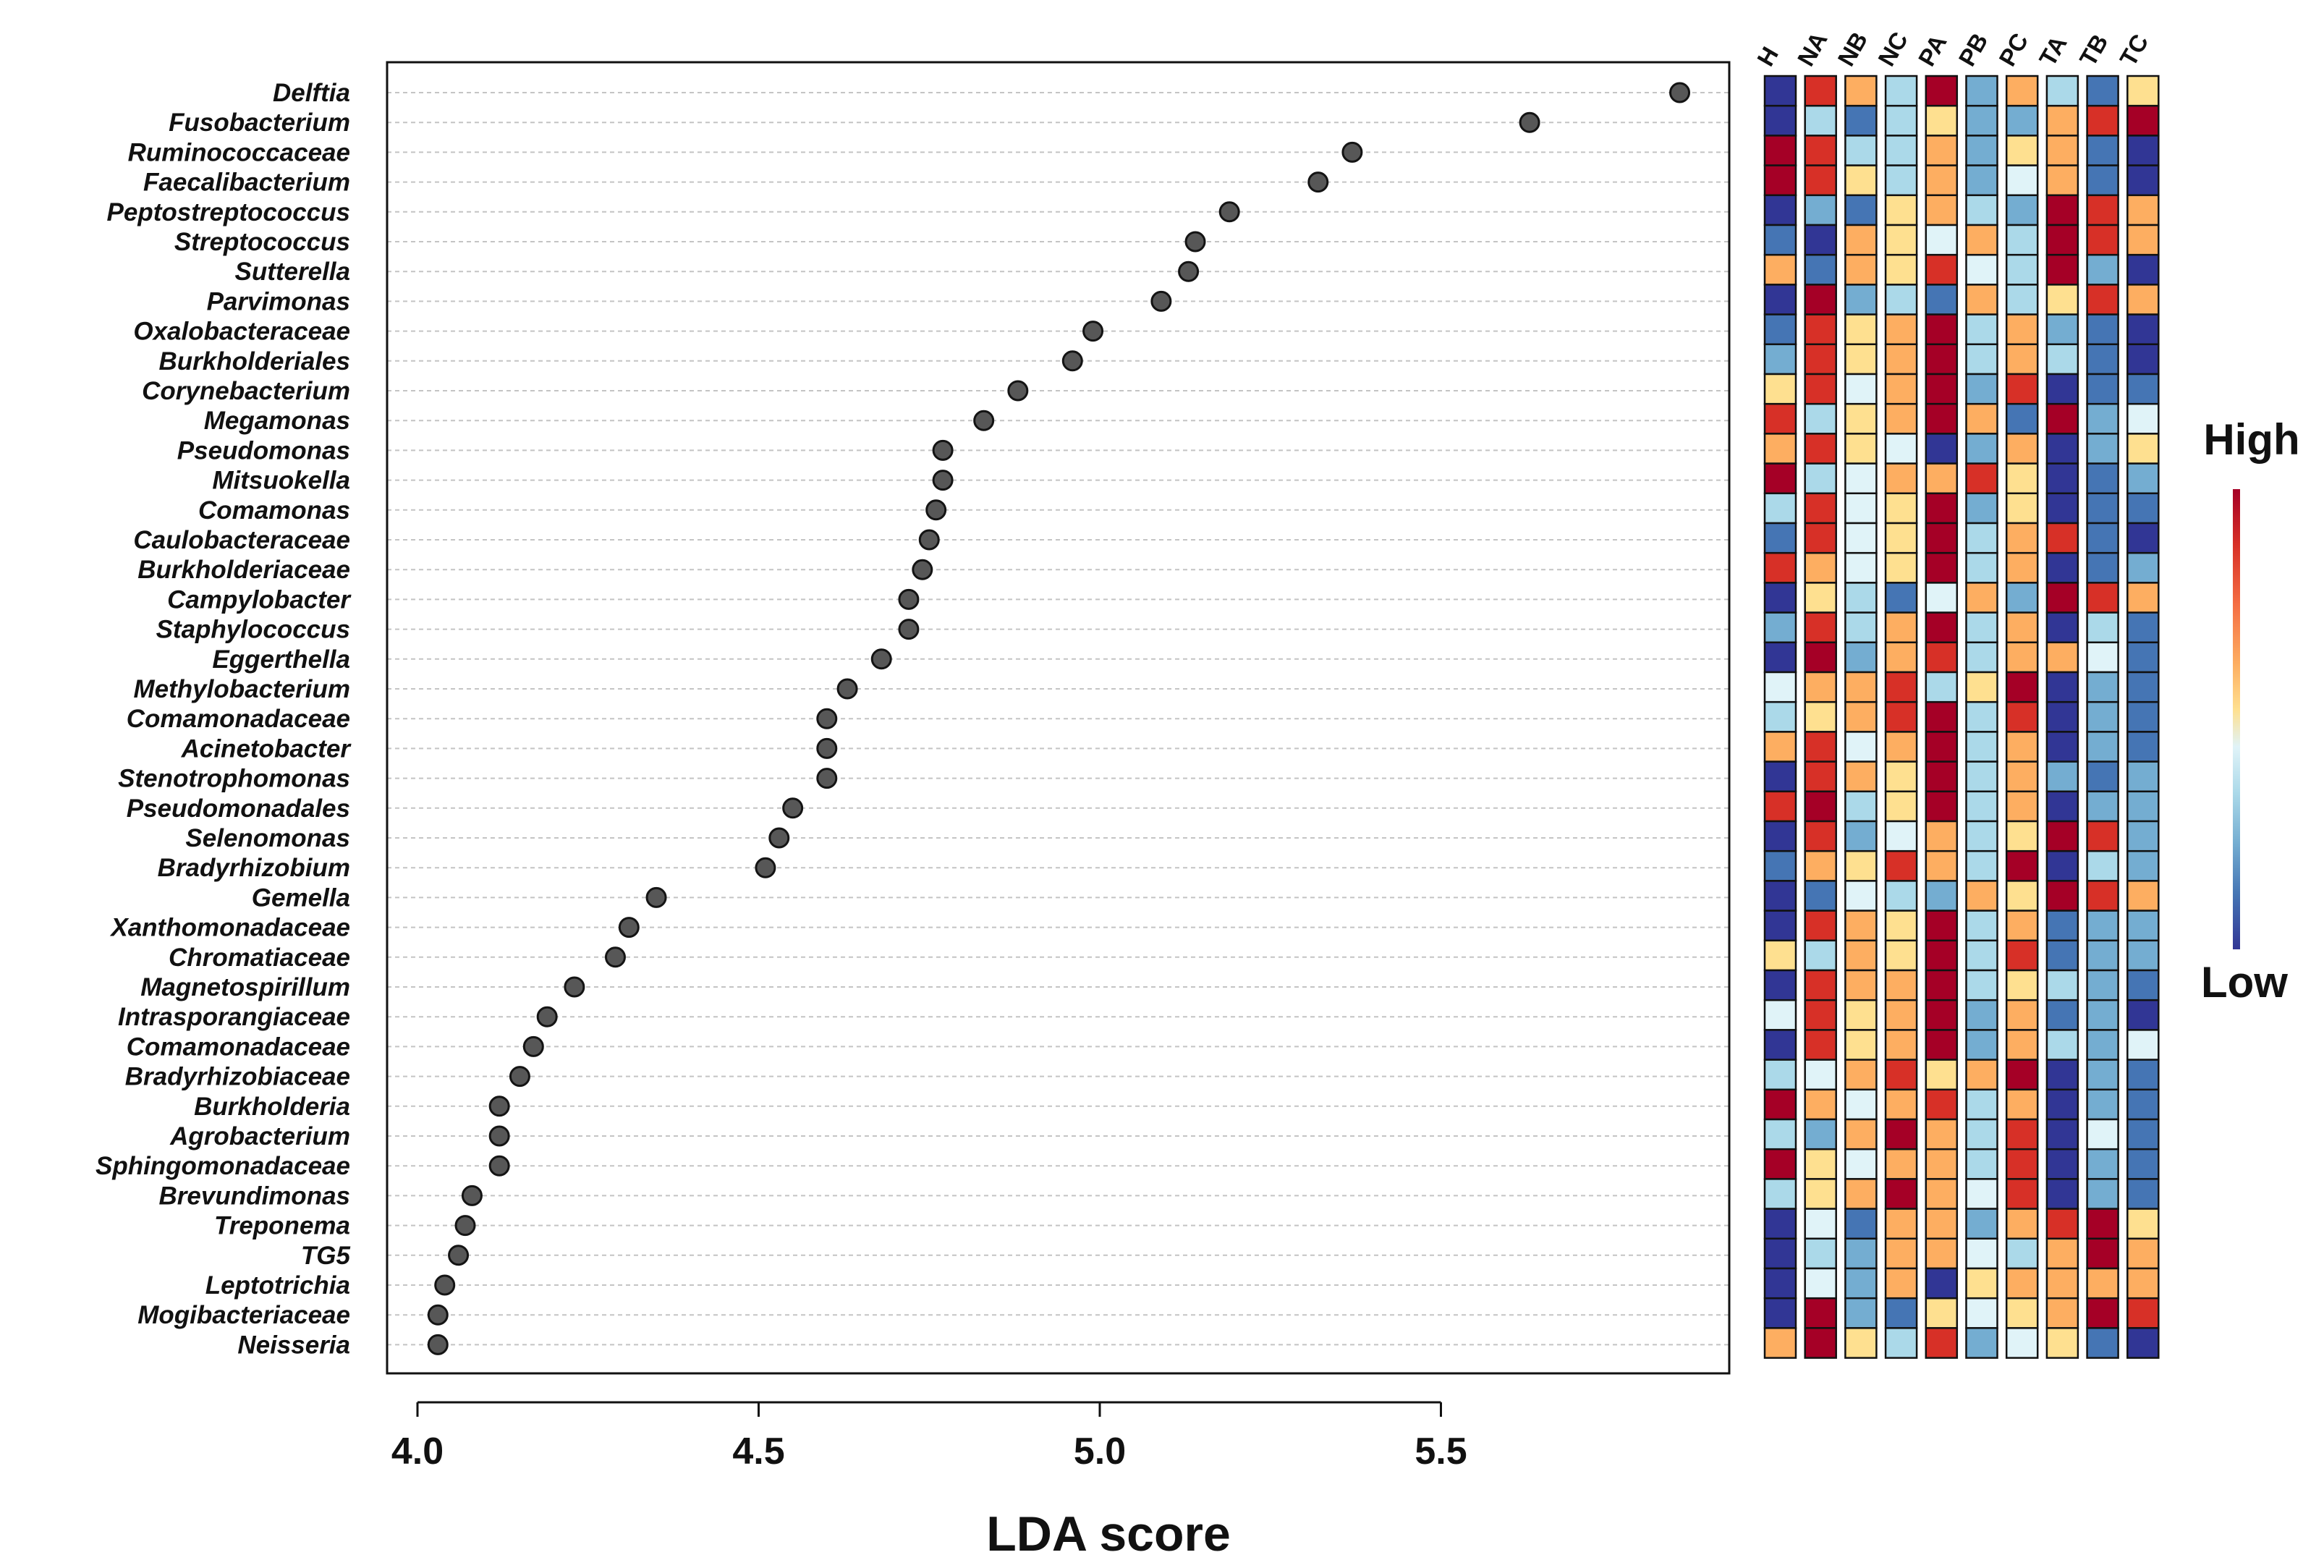  I want to click on taxon-label: Stenotrophomonas, so click(234, 779).